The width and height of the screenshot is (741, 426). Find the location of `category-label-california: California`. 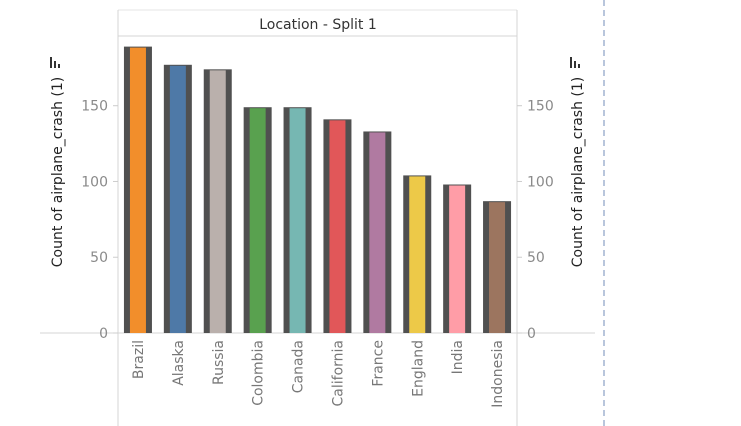

category-label-california: California is located at coordinates (338, 373).